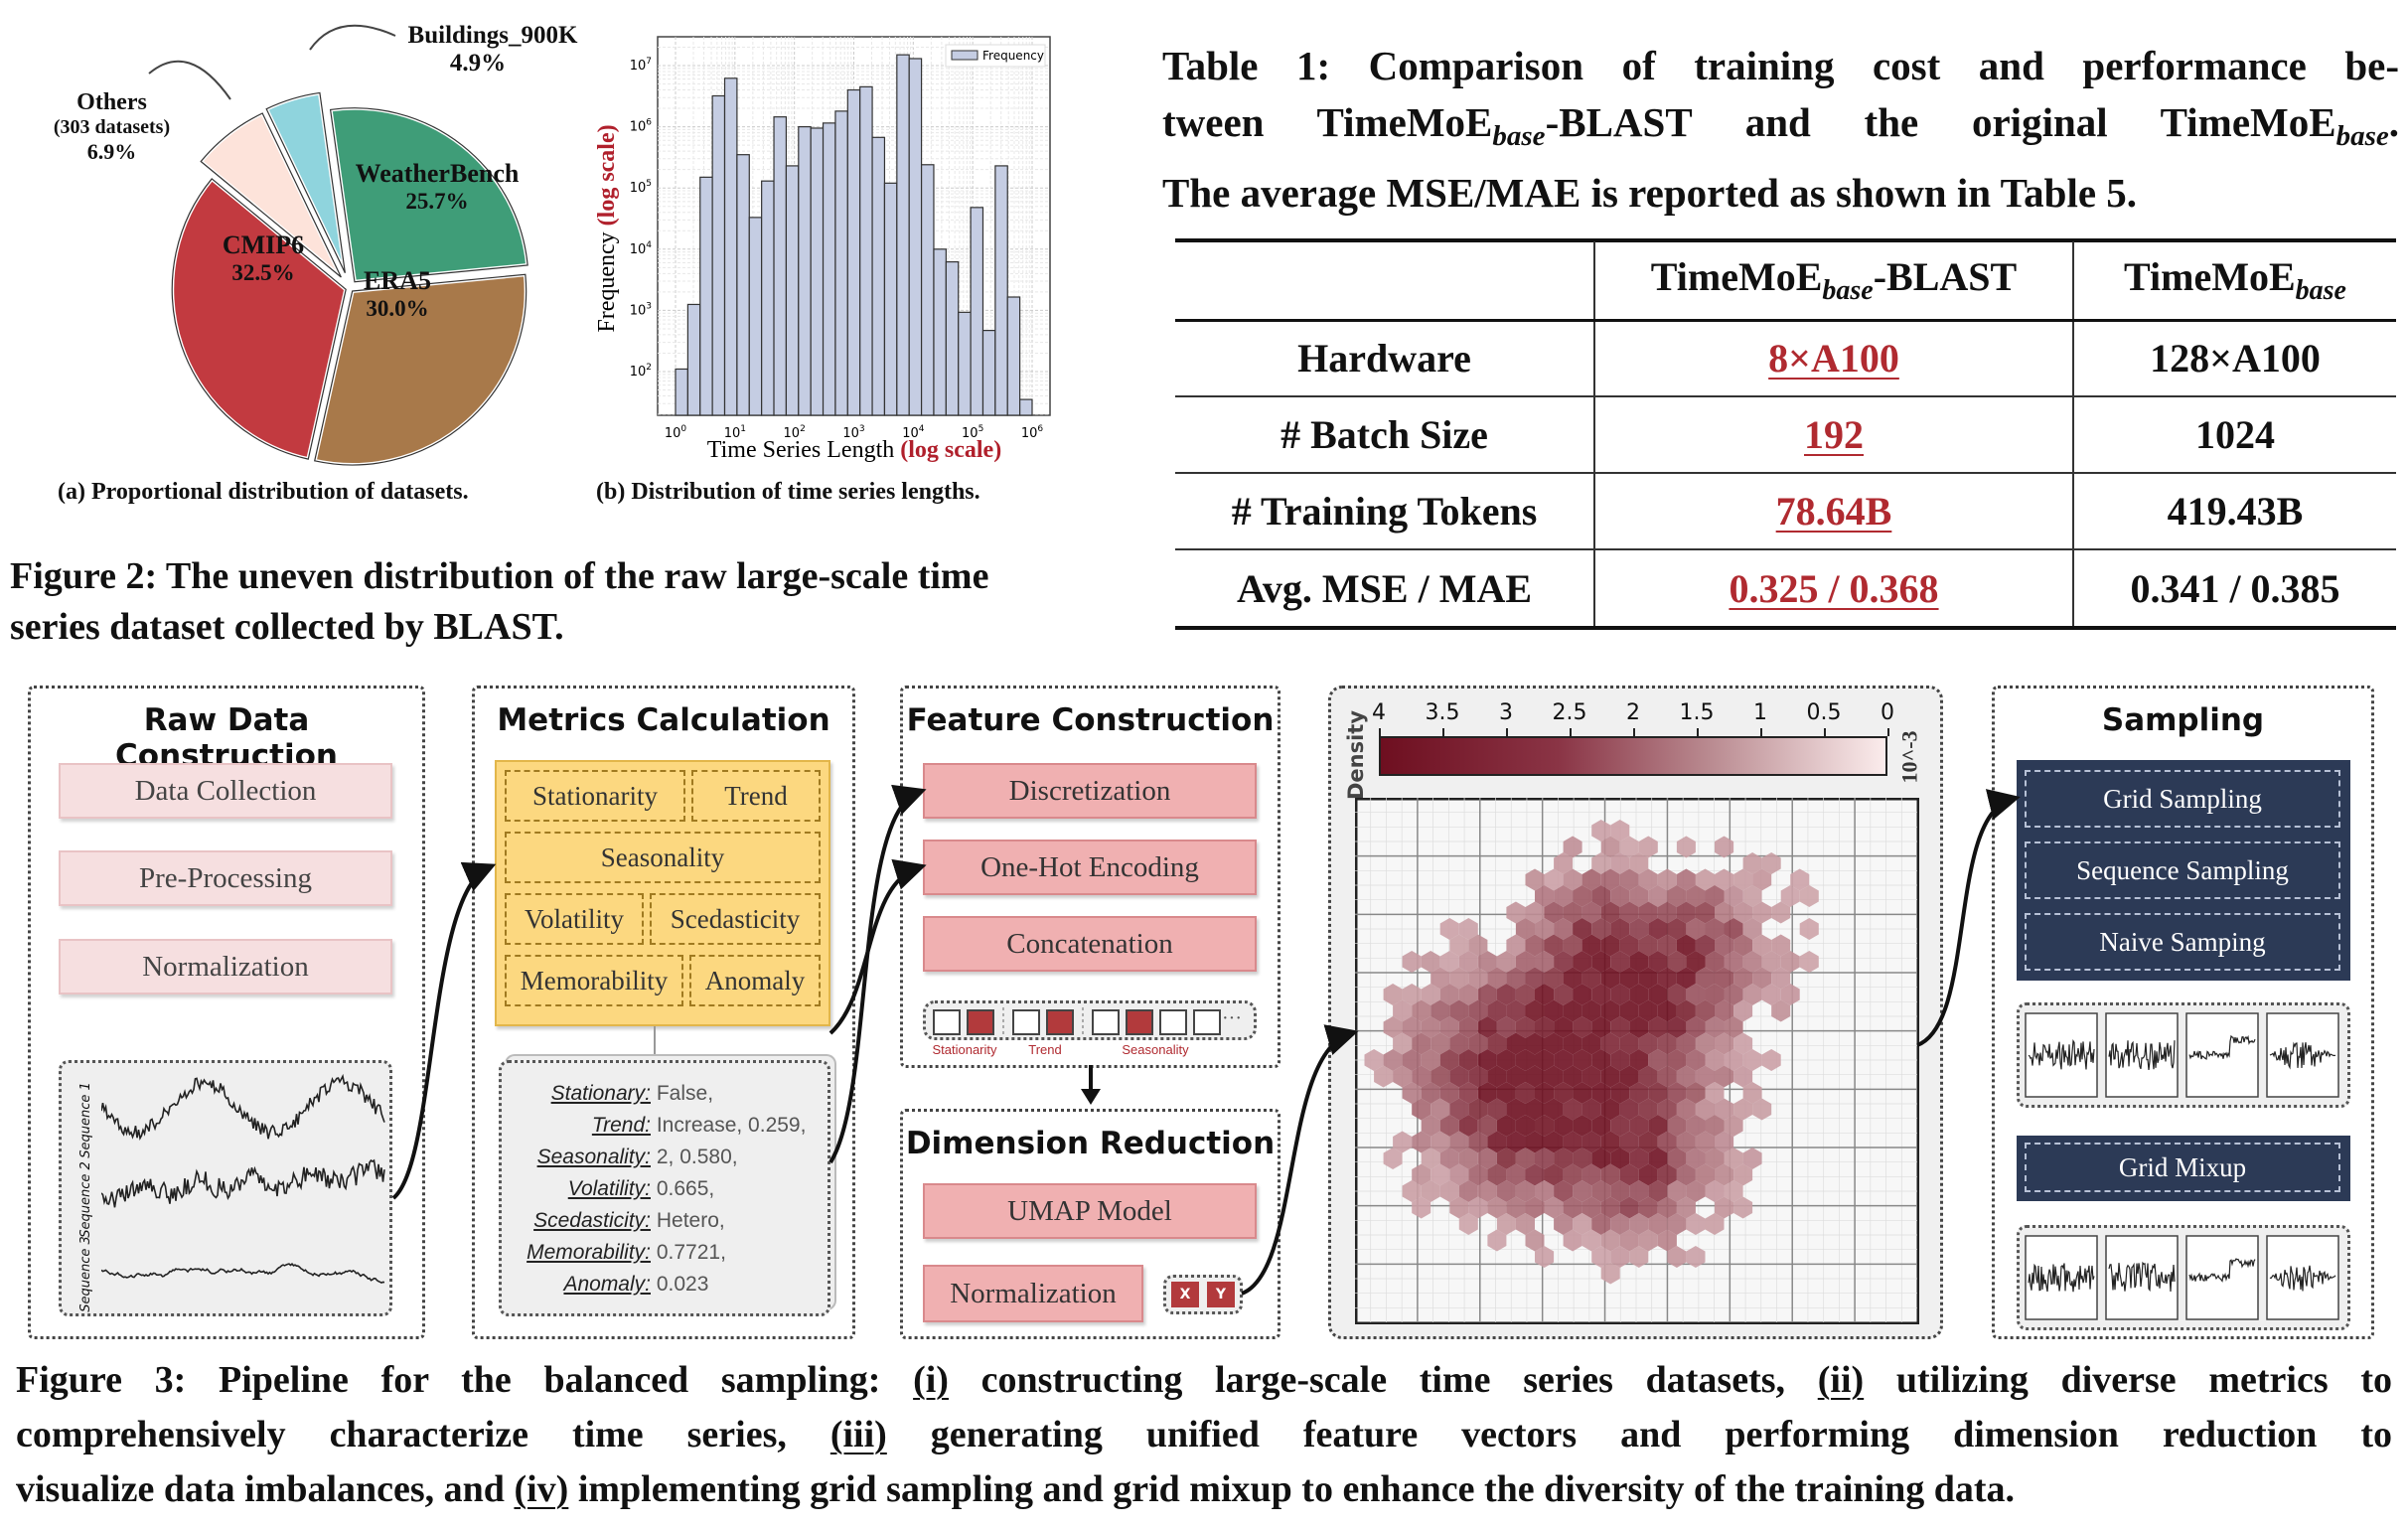  What do you see at coordinates (1833, 435) in the screenshot?
I see `blast-value: 192` at bounding box center [1833, 435].